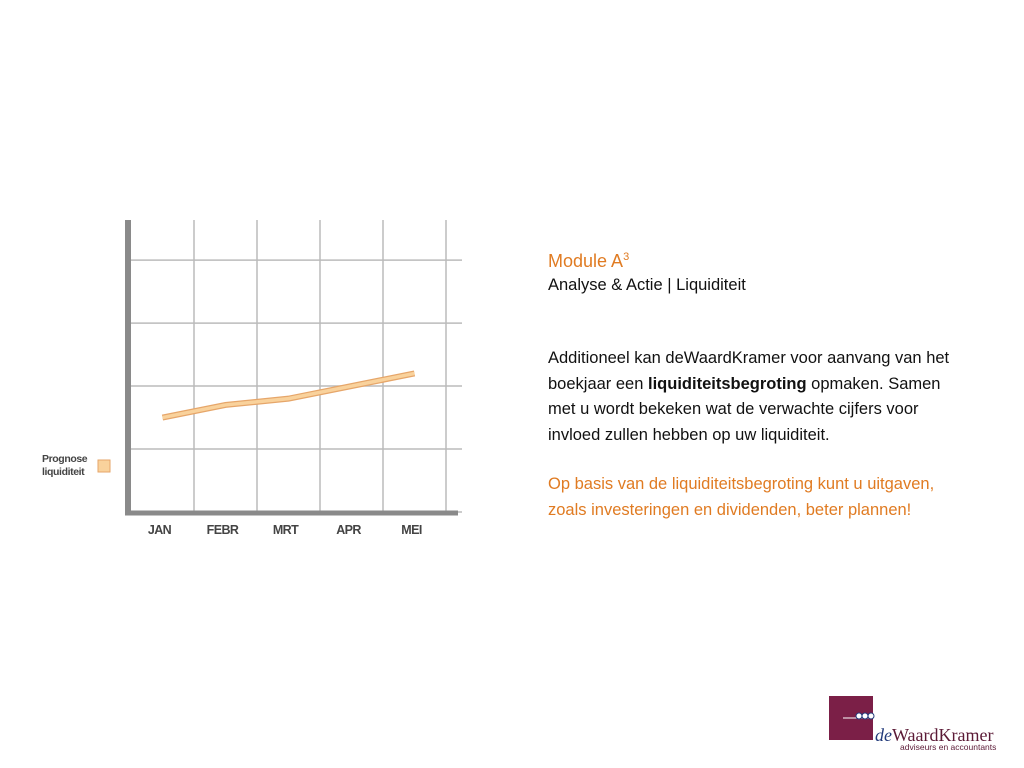  Describe the element at coordinates (948, 747) in the screenshot. I see `logo-tagline: adviseurs en accountants` at that location.